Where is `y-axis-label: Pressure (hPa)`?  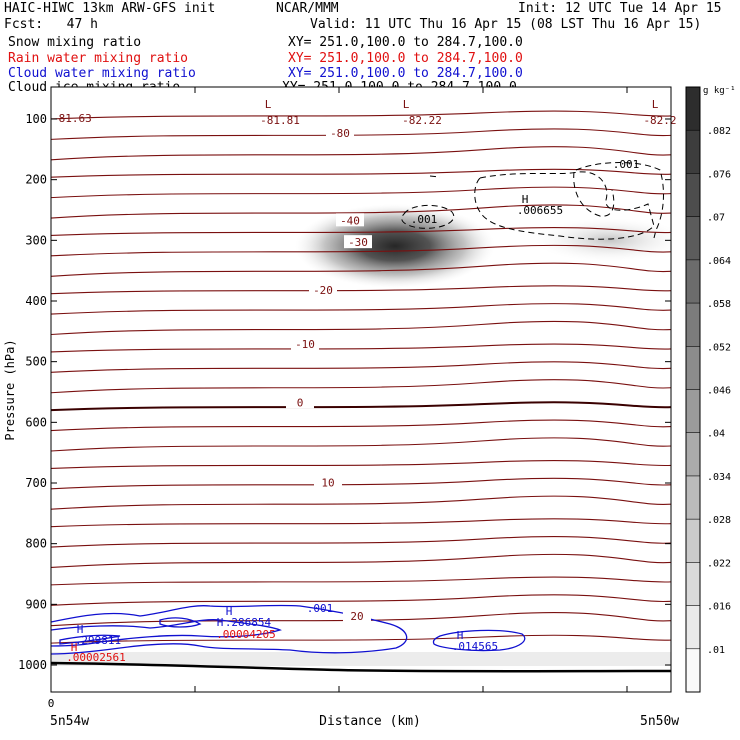 y-axis-label: Pressure (hPa) is located at coordinates (10, 389).